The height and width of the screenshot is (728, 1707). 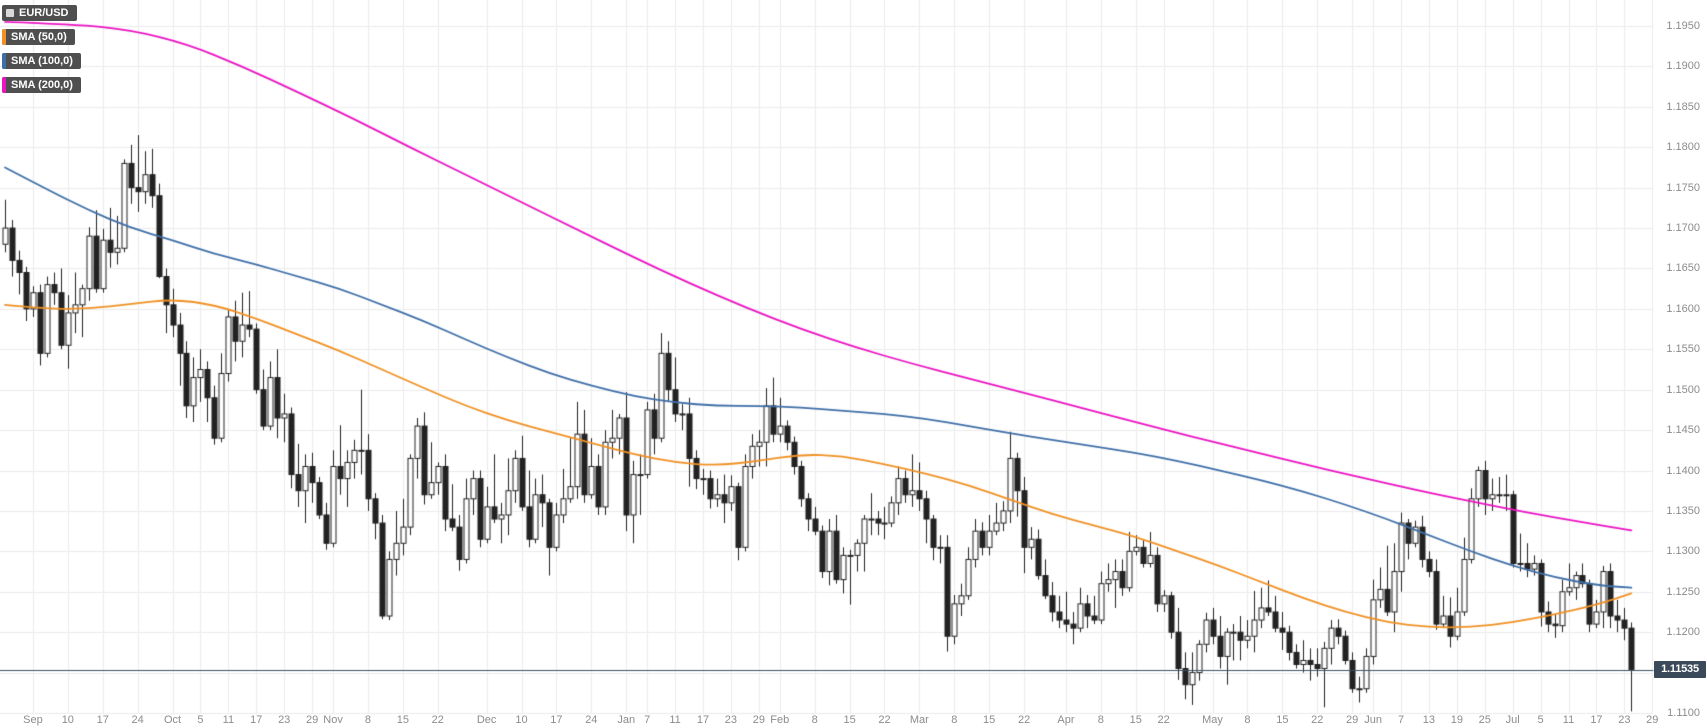 What do you see at coordinates (10, 13) in the screenshot?
I see `candlestick-icon` at bounding box center [10, 13].